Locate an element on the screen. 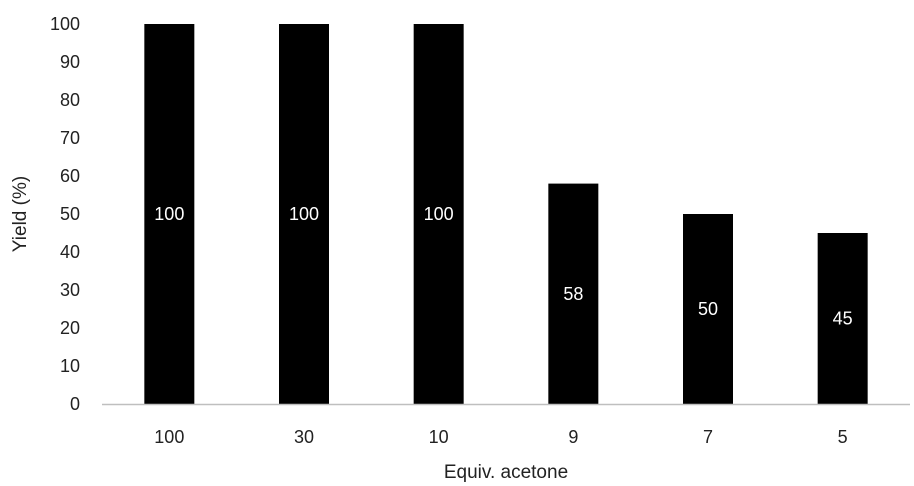  y-tick-label: 10 is located at coordinates (70, 366).